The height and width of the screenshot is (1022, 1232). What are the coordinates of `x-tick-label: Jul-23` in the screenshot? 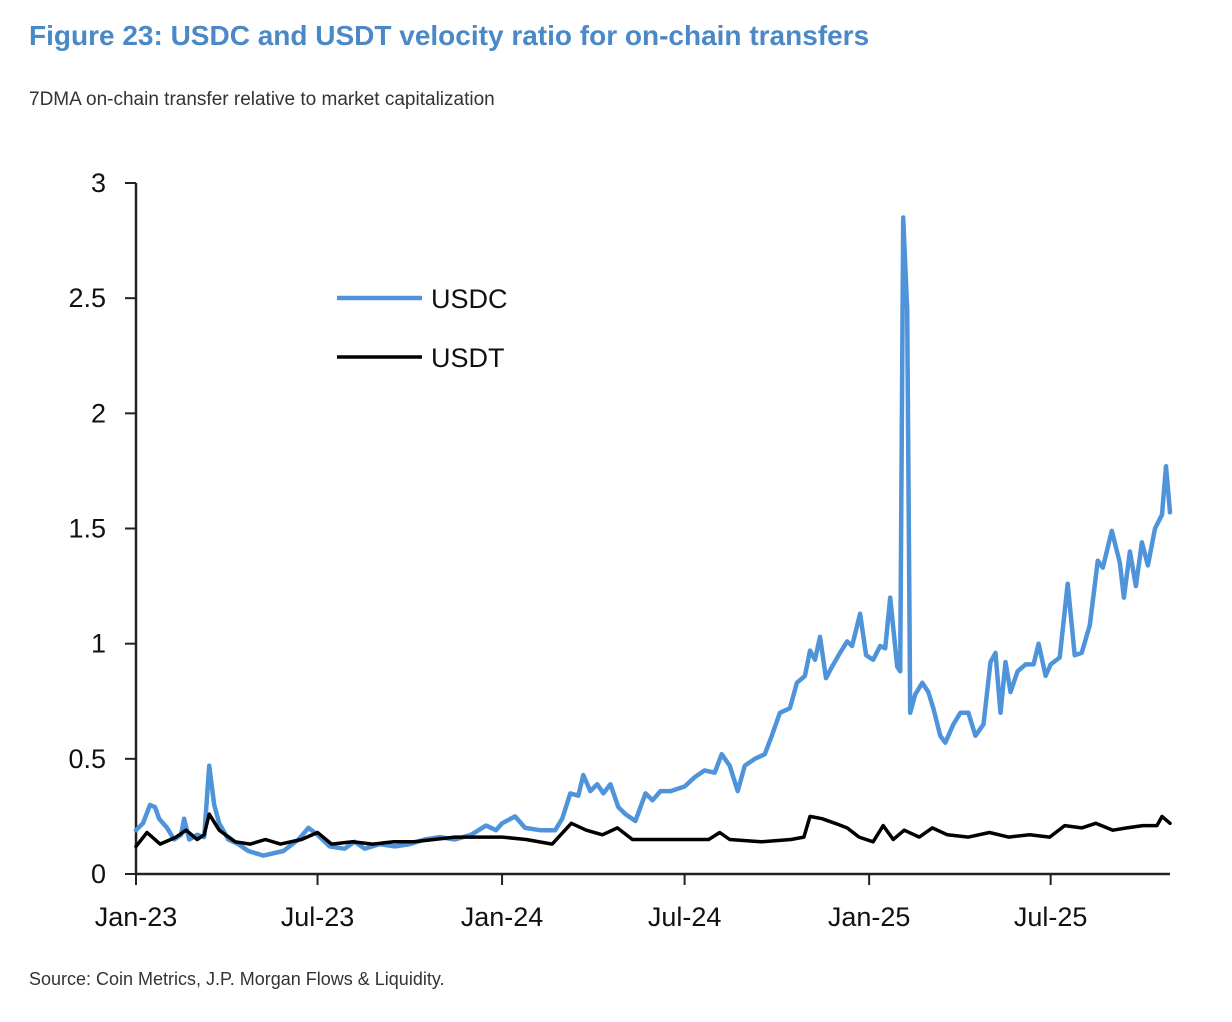 It's located at (318, 917).